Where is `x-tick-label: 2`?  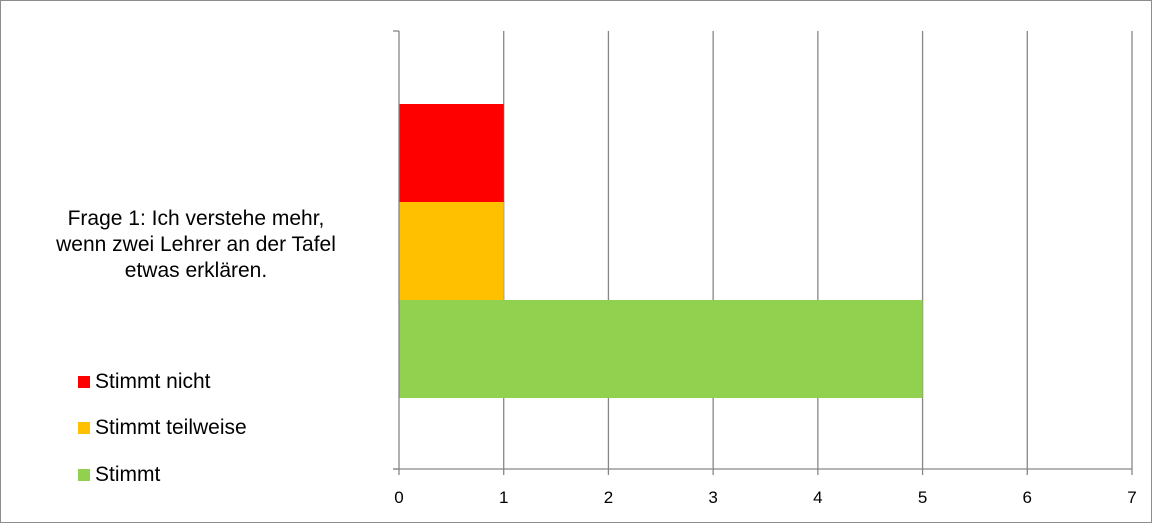 x-tick-label: 2 is located at coordinates (608, 497).